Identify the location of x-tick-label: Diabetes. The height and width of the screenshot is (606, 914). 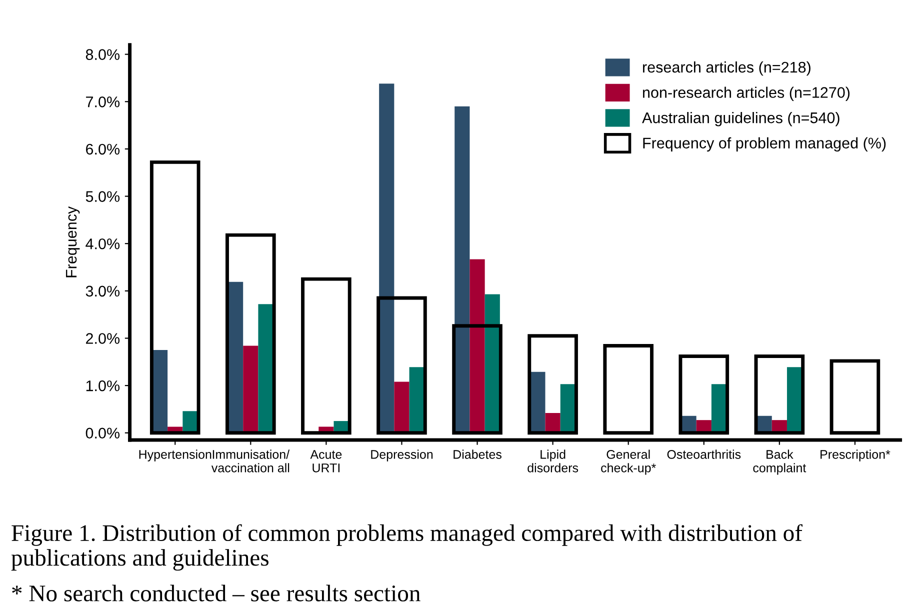
(478, 454).